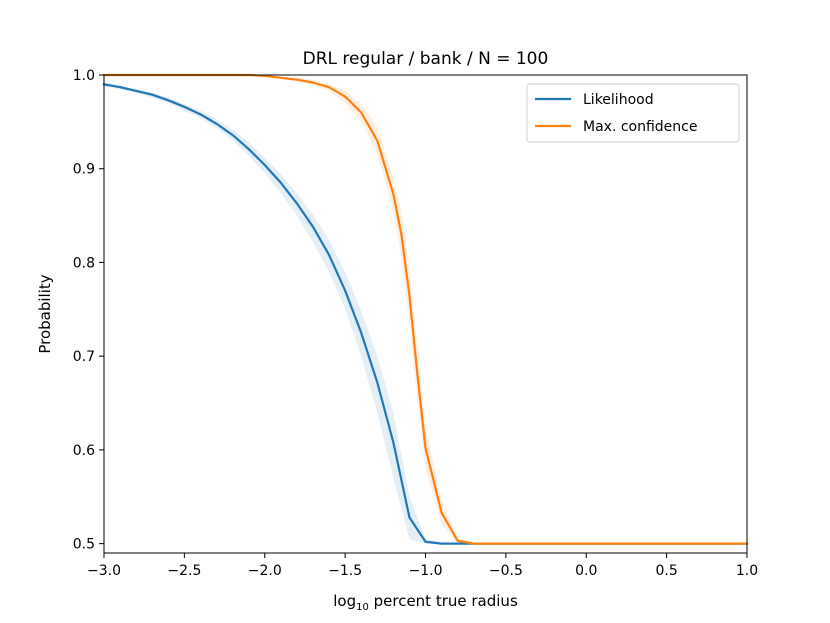  Describe the element at coordinates (84, 451) in the screenshot. I see `y-tick-label: 0.6` at that location.